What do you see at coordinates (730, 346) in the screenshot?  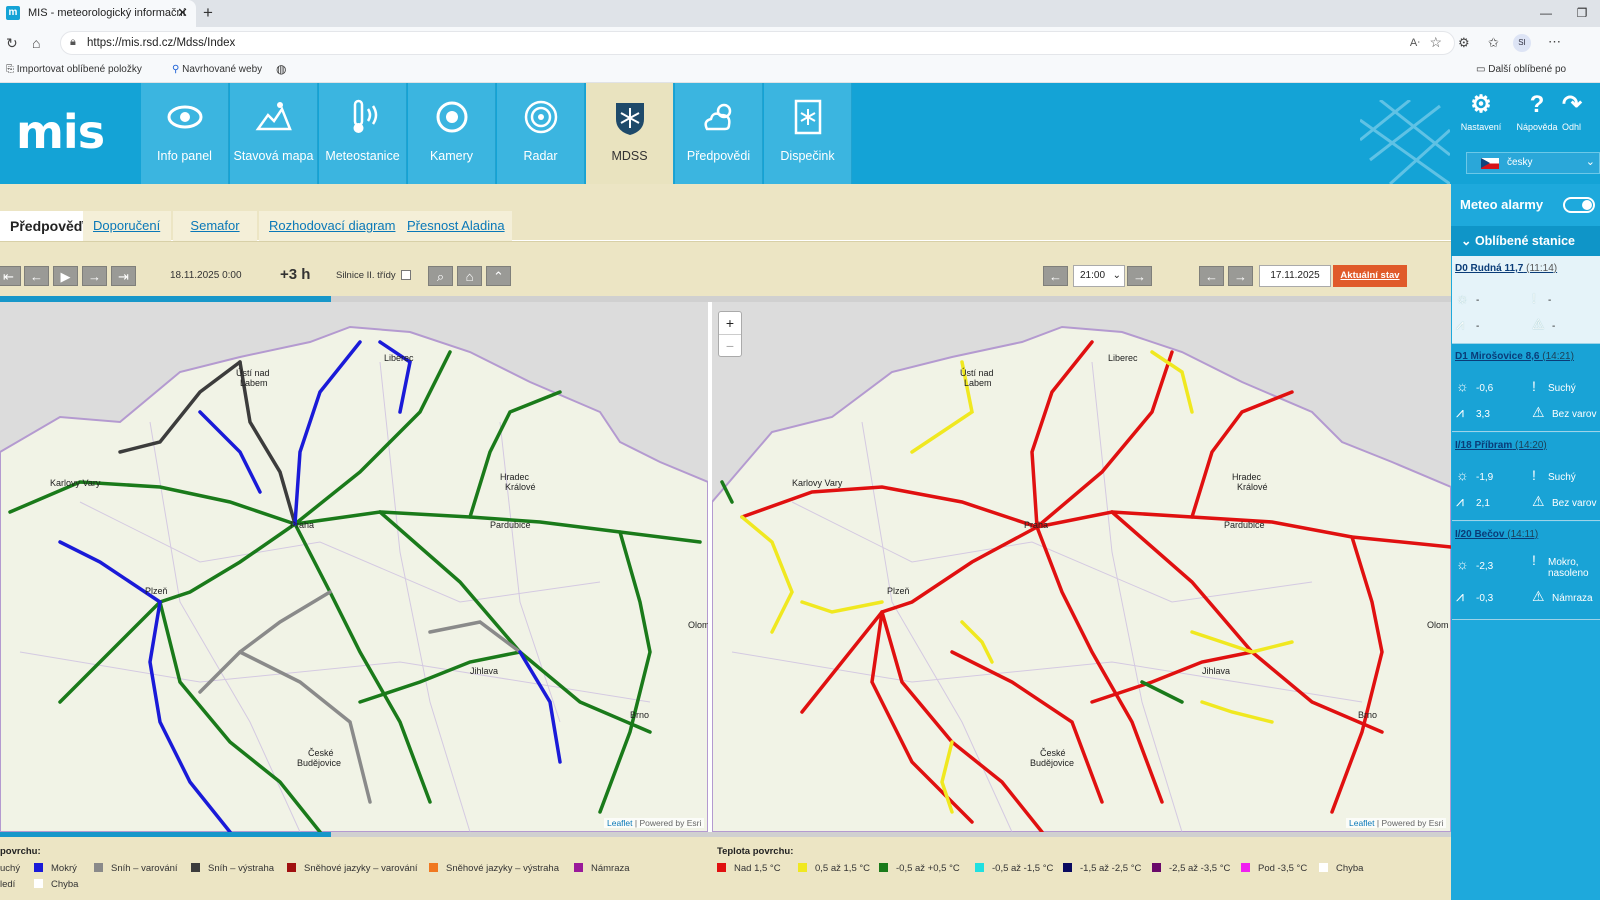 I see `zoom-out-button: −` at bounding box center [730, 346].